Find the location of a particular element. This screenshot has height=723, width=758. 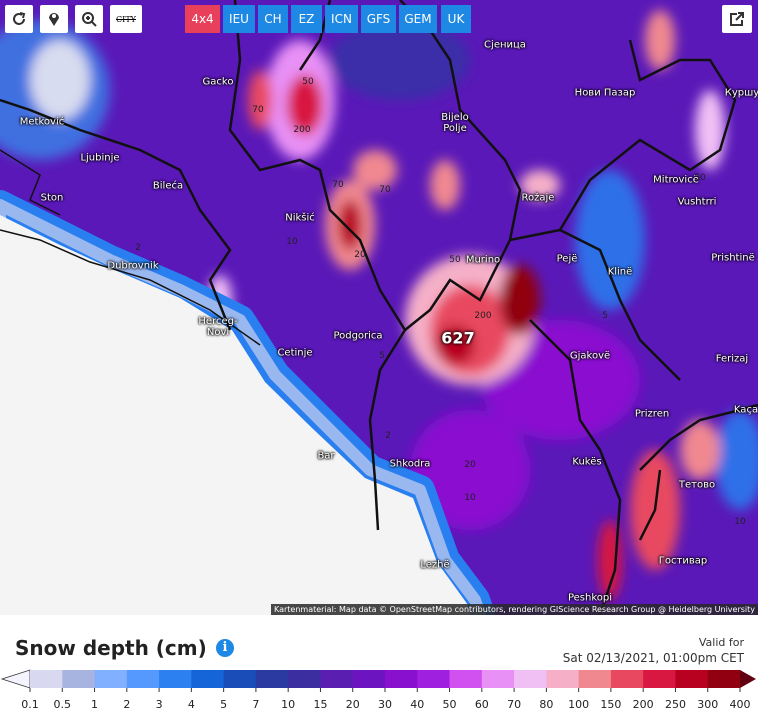

scale-tick-label: 5 is located at coordinates (223, 704).